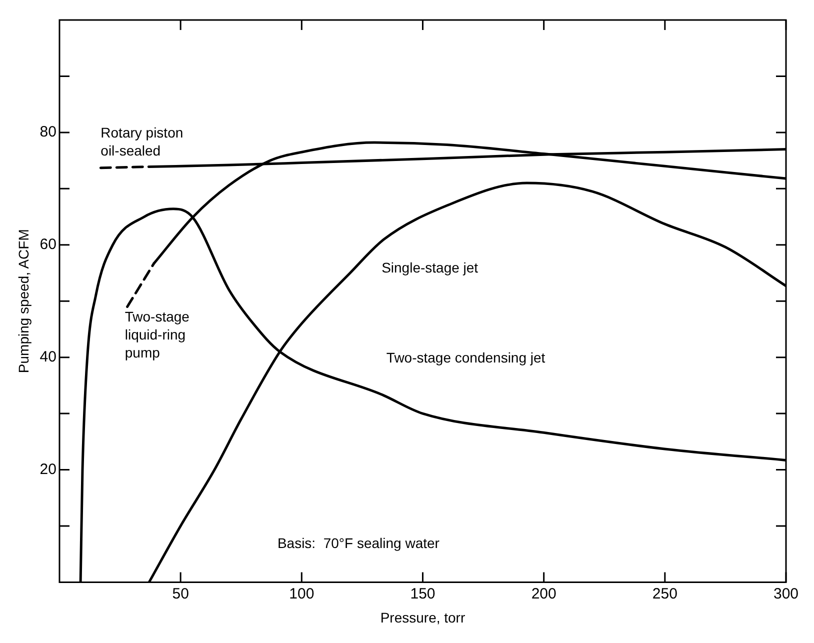 The height and width of the screenshot is (643, 814). Describe the element at coordinates (466, 358) in the screenshot. I see `text: Two-stage condensing jet` at that location.